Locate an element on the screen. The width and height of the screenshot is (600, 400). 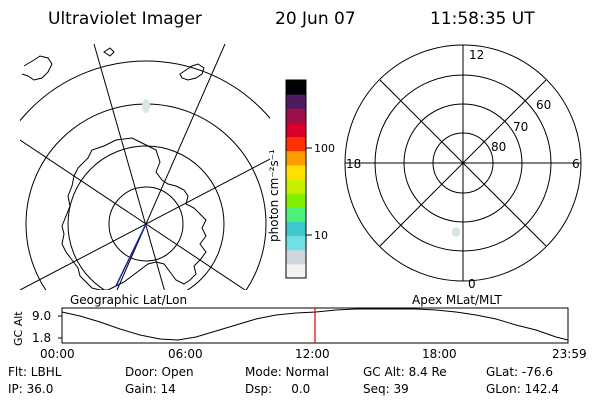
satellite-ground-track is located at coordinates (131, 255).